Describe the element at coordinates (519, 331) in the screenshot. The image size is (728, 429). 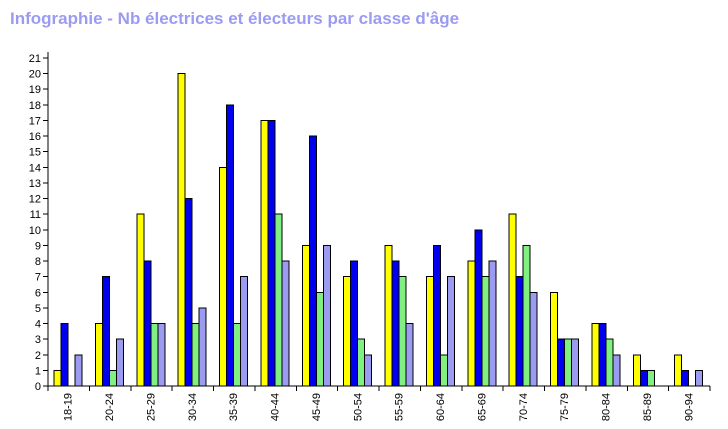
I see `bar-70-74-s2` at that location.